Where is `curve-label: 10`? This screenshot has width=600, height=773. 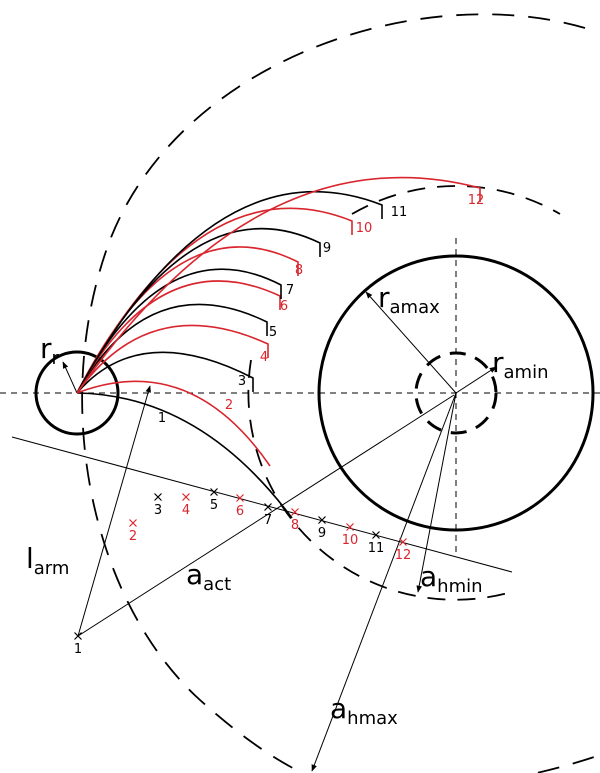
curve-label: 10 is located at coordinates (364, 228).